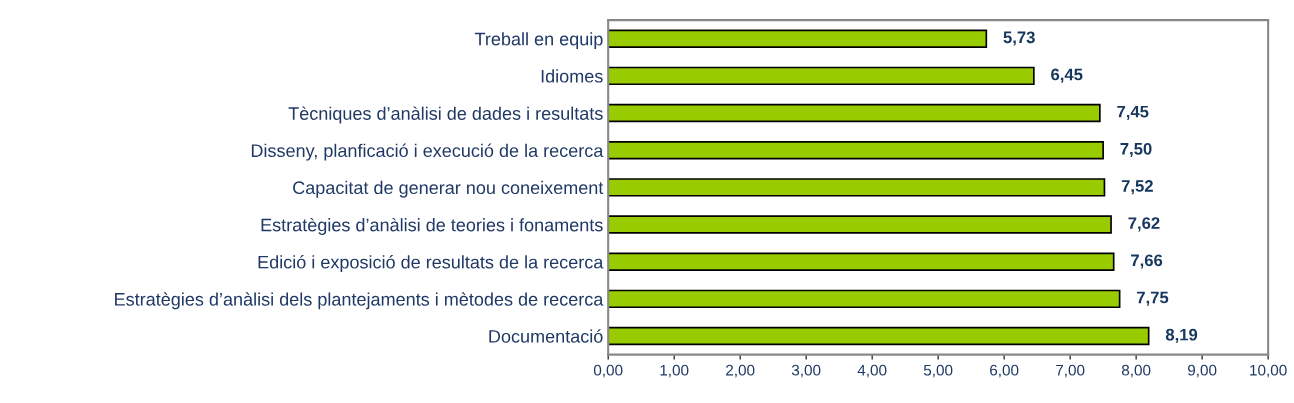 The width and height of the screenshot is (1294, 403). Describe the element at coordinates (806, 371) in the screenshot. I see `x-tick-label: 3,00` at that location.